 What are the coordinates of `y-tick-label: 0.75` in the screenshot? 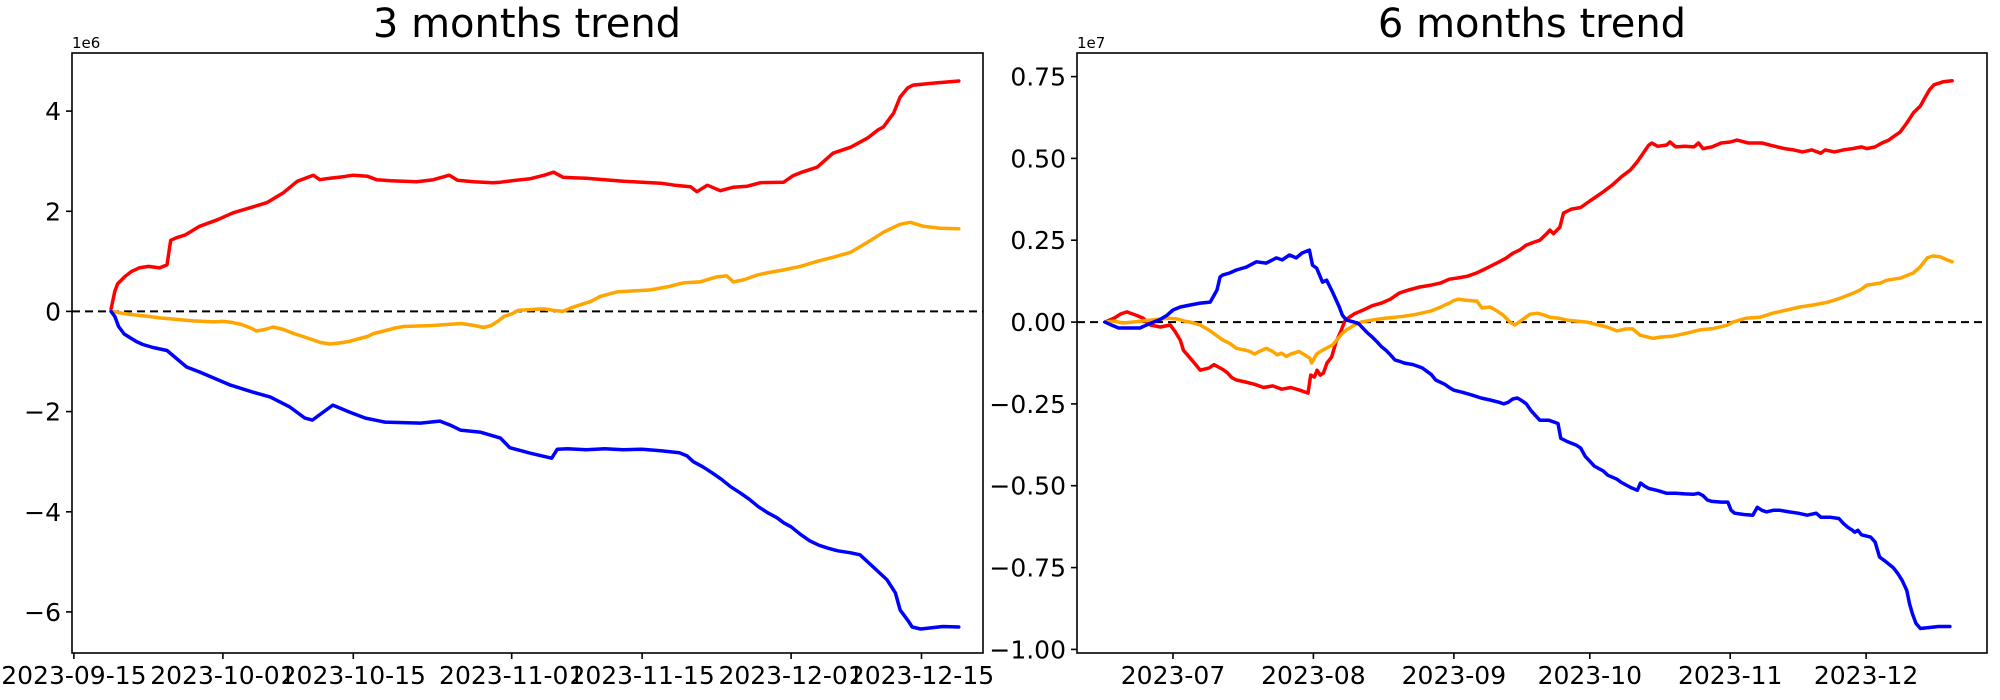 It's located at (1038, 77).